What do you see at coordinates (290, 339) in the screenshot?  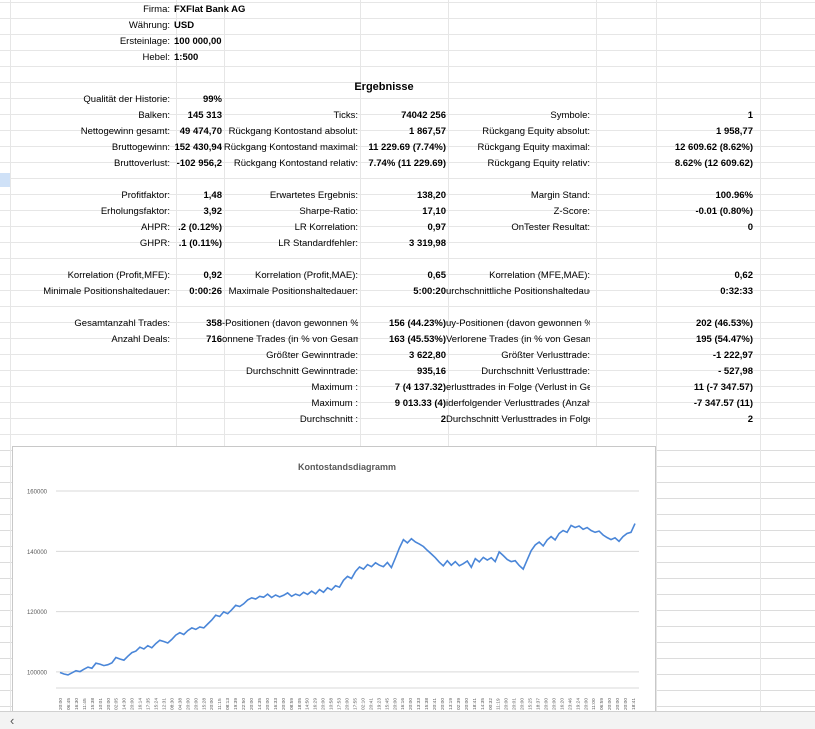 I see `stat-label: onnene Trades (in % von Gesamt):` at bounding box center [290, 339].